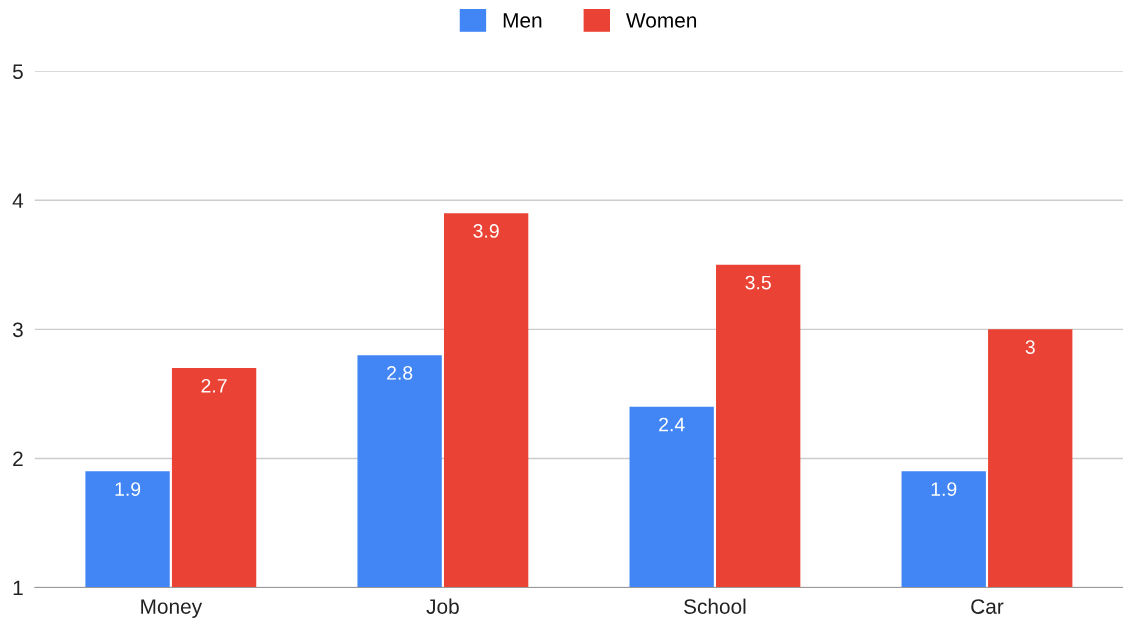 The height and width of the screenshot is (625, 1123). What do you see at coordinates (1030, 347) in the screenshot?
I see `data-label: 3` at bounding box center [1030, 347].